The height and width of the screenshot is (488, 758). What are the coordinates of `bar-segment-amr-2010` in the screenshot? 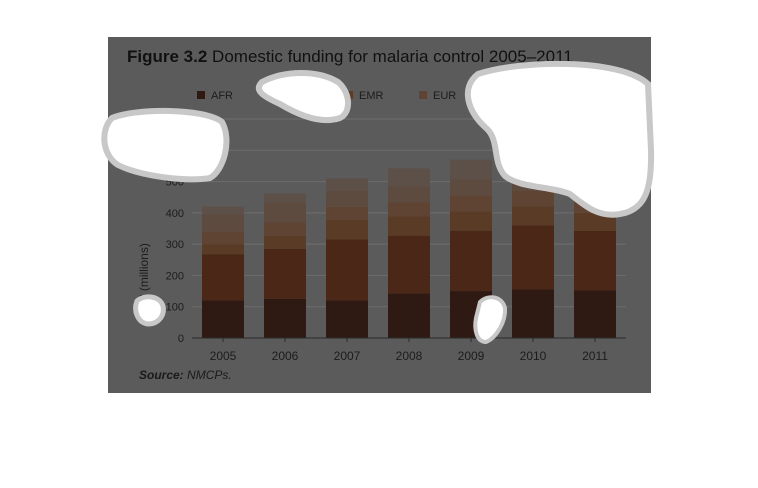 It's located at (533, 257).